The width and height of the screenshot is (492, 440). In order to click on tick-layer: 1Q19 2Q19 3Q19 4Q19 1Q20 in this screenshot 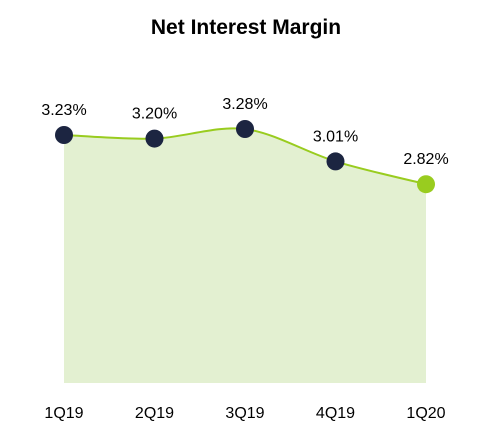, I will do `click(244, 413)`.